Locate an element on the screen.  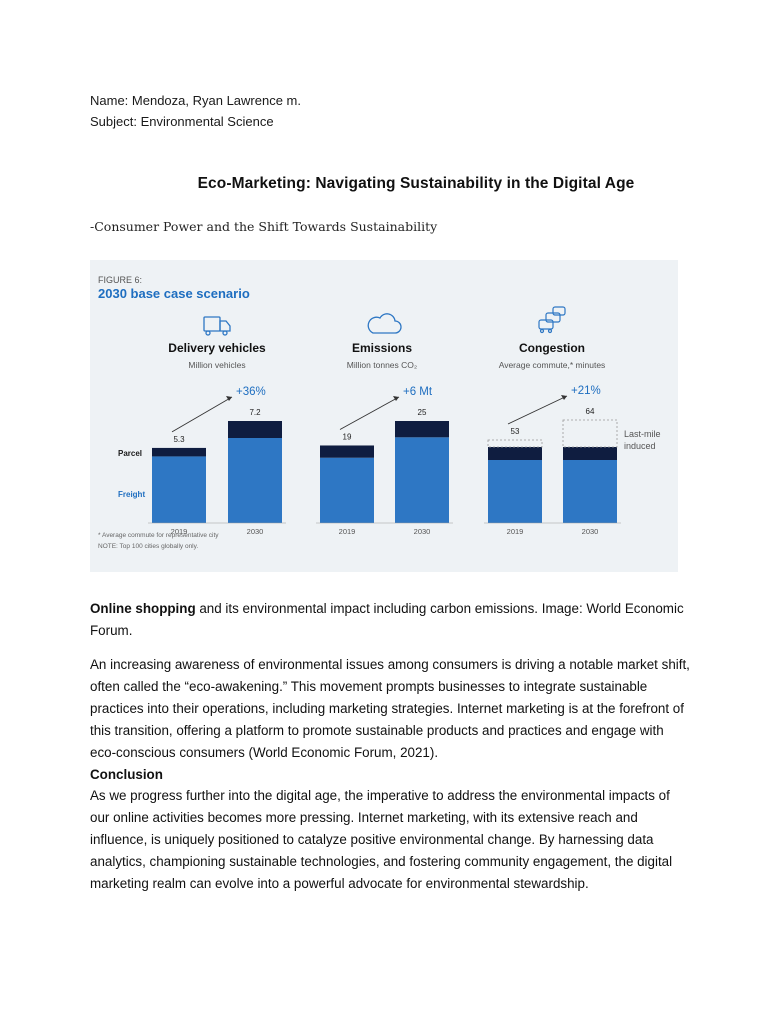
bar-total-label: 5.3 is located at coordinates (179, 439).